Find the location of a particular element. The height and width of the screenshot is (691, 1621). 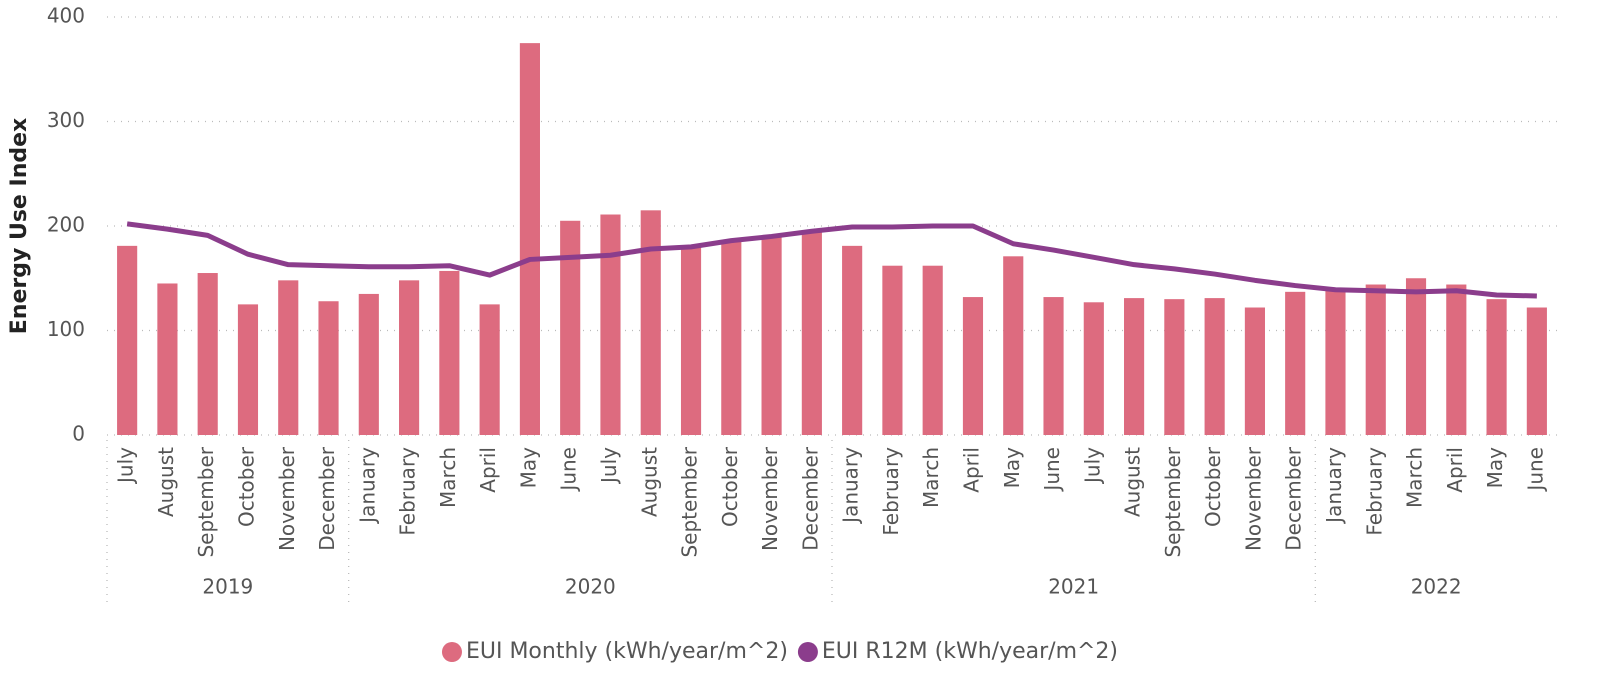

group-label: 2019 is located at coordinates (227, 587).